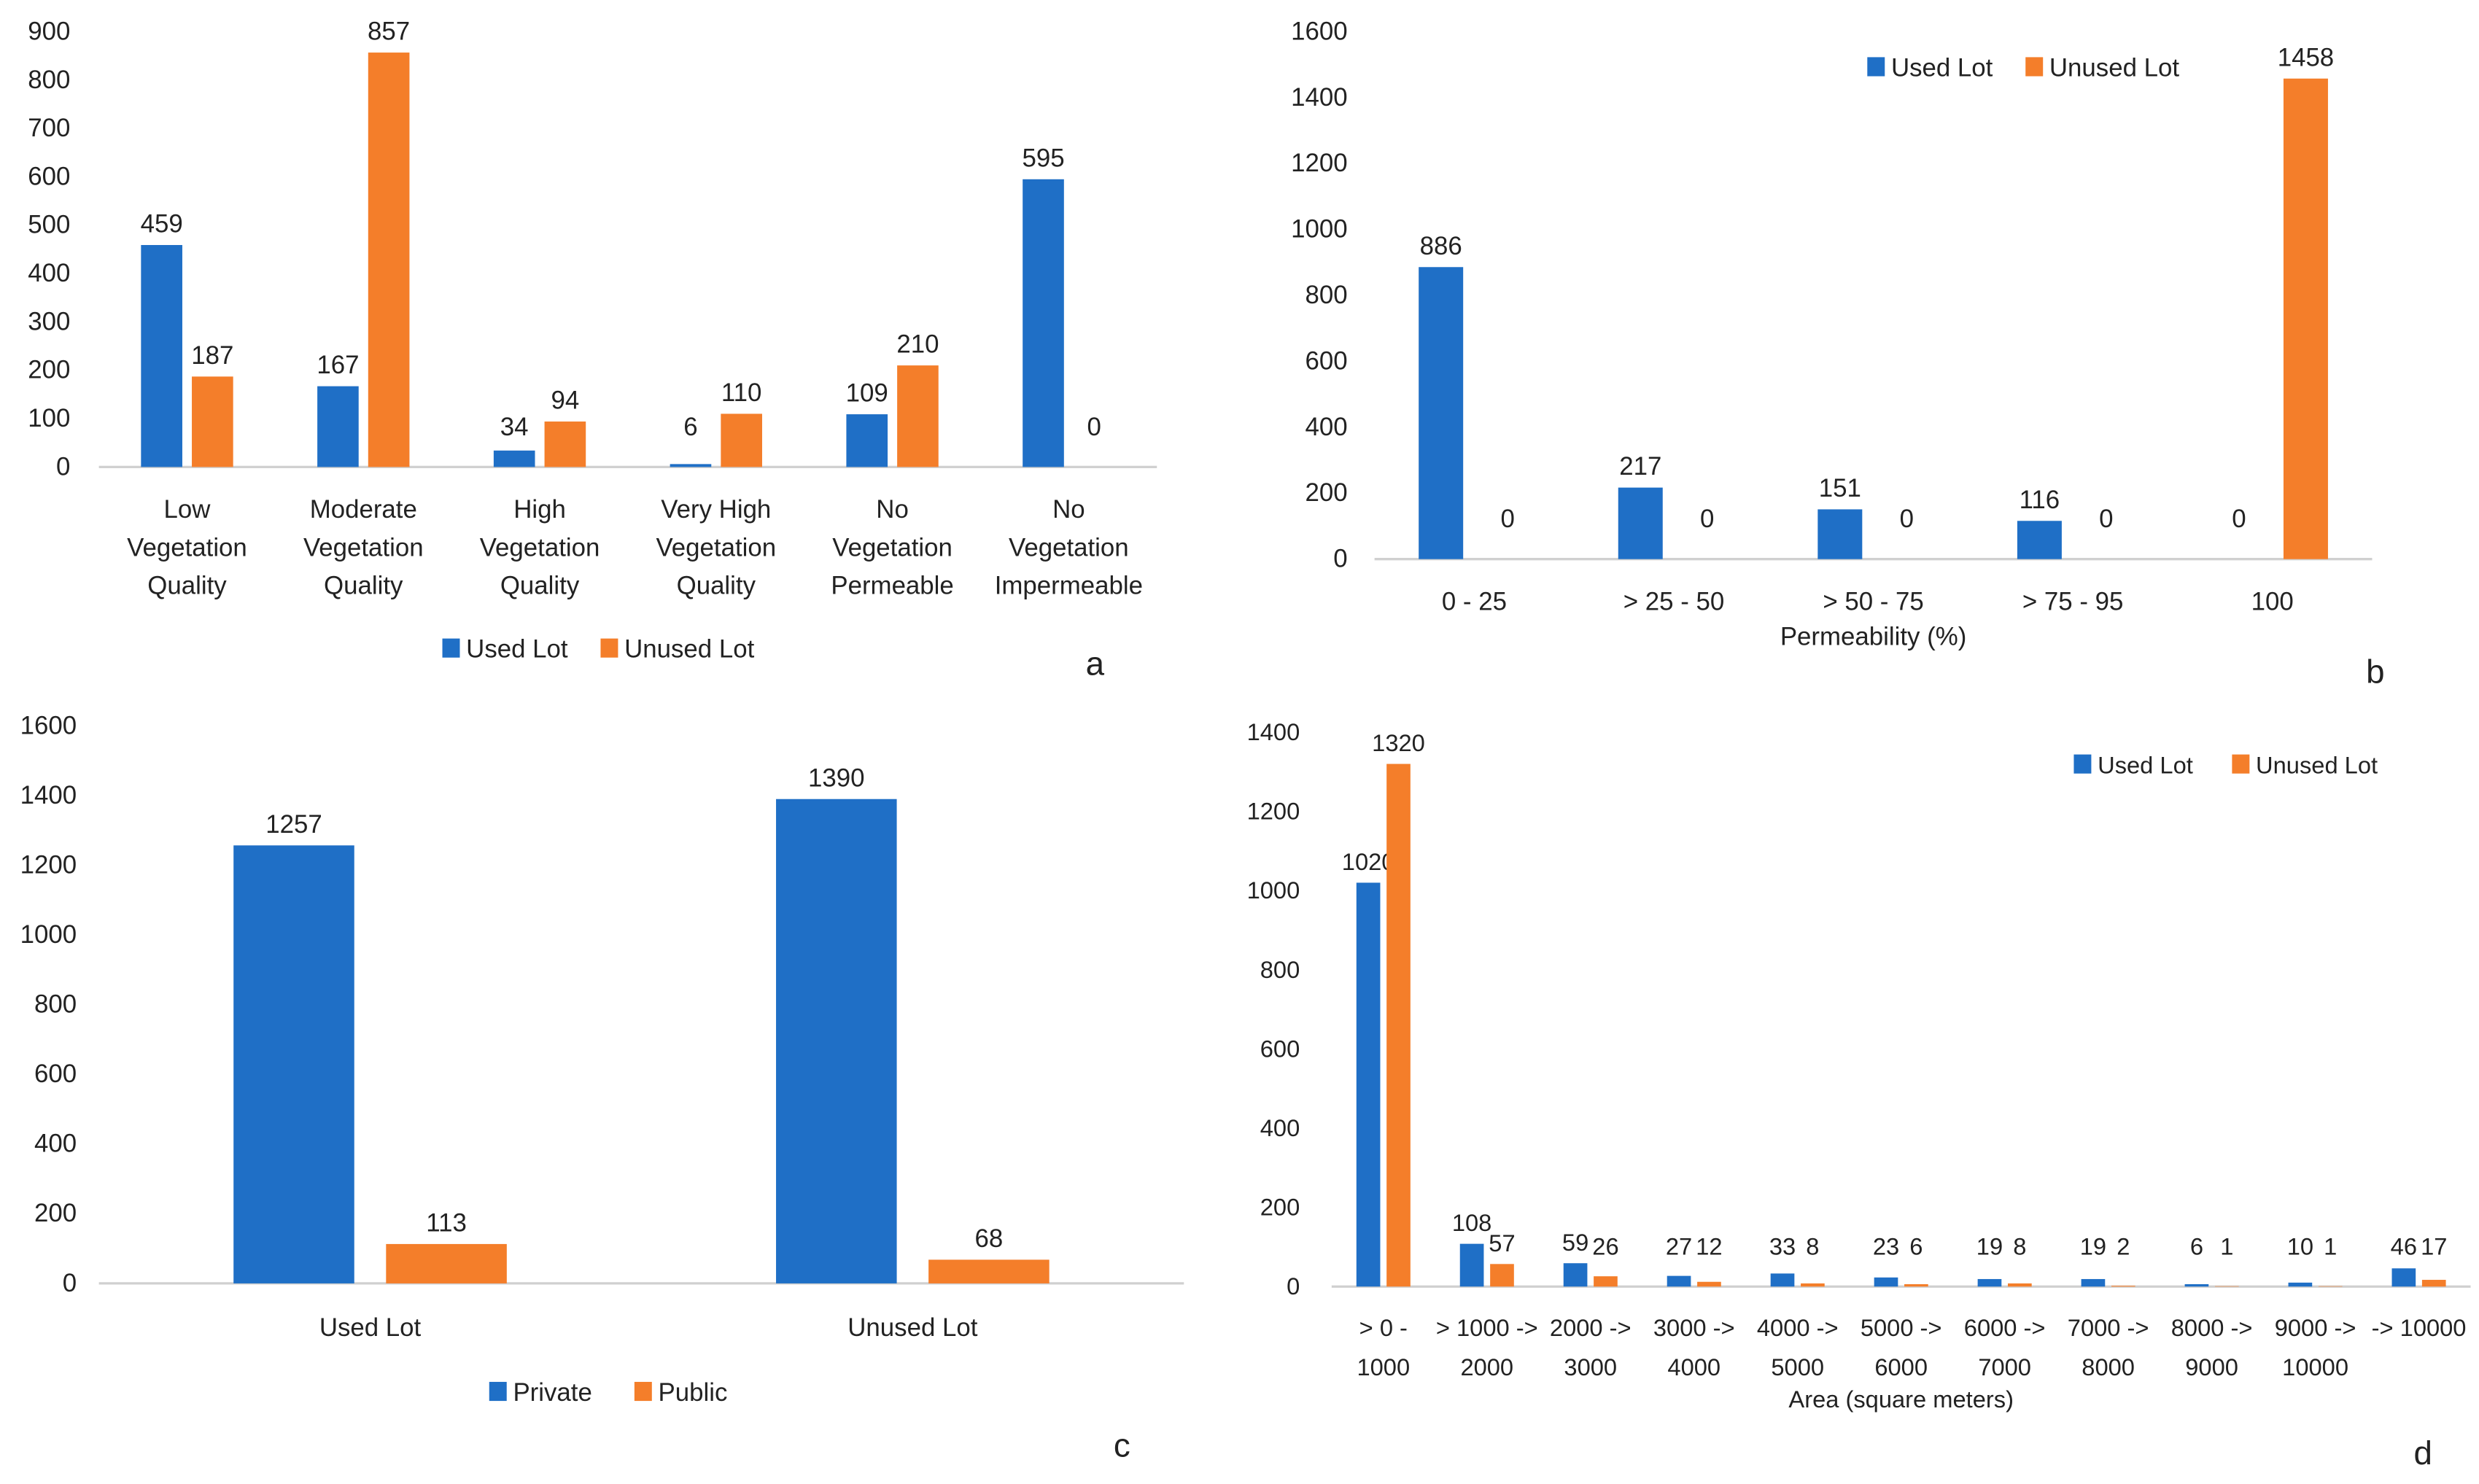  I want to click on panel-label: d, so click(2422, 1453).